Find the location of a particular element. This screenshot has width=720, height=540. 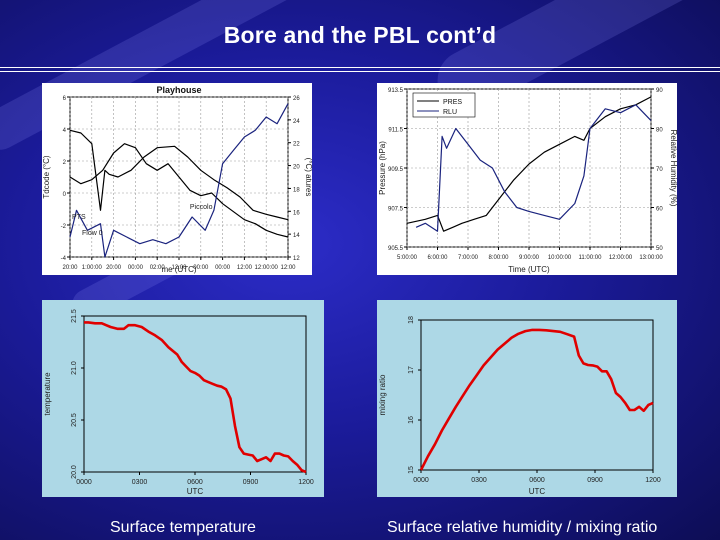

series-line-rlu is located at coordinates (533, 168).